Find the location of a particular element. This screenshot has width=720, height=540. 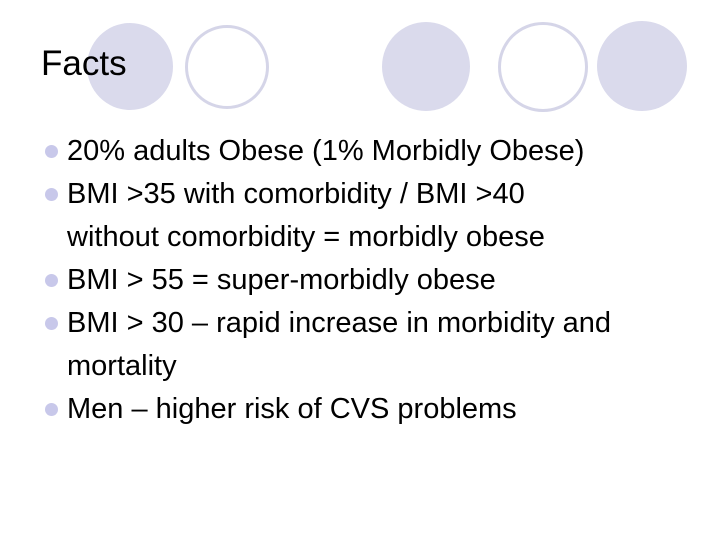

slide-title: Facts is located at coordinates (84, 63).